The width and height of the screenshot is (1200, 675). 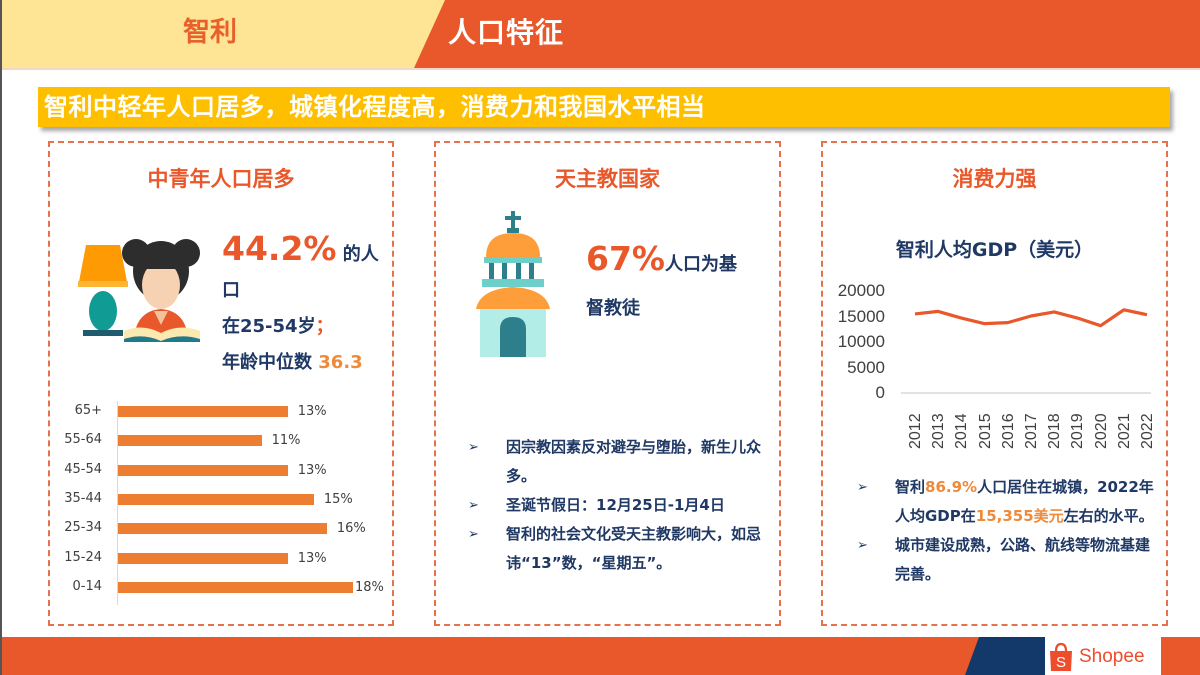 What do you see at coordinates (270, 362) in the screenshot?
I see `median-age-label: 年龄中位数` at bounding box center [270, 362].